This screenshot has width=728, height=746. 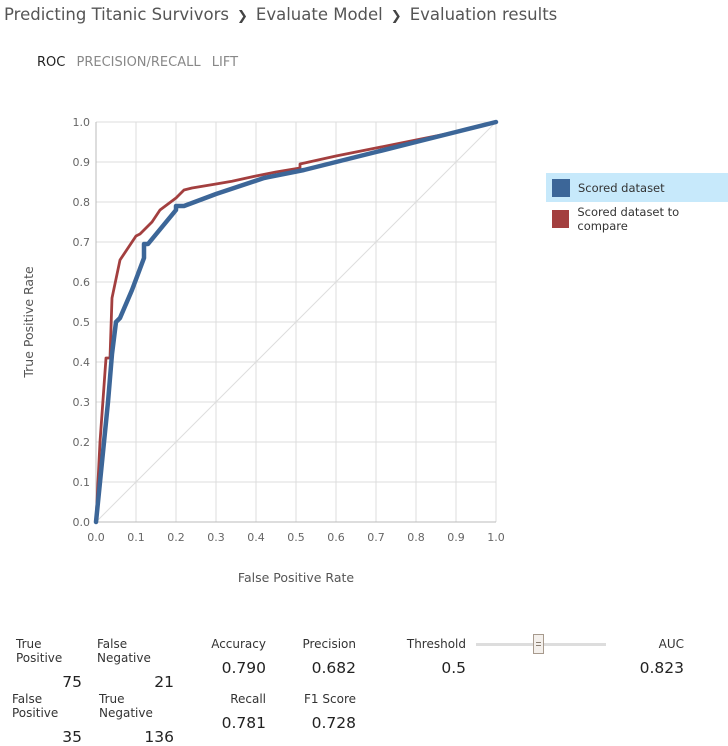 I want to click on tab-lift: LIFT, so click(x=225, y=62).